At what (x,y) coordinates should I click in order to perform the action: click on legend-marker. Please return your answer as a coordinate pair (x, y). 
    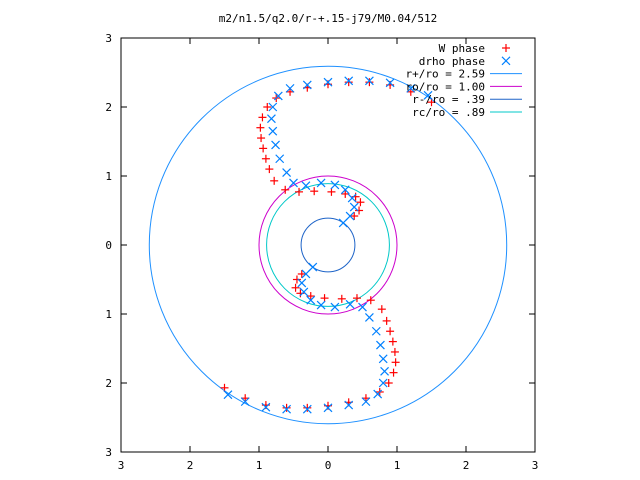
    Looking at the image, I should click on (506, 48).